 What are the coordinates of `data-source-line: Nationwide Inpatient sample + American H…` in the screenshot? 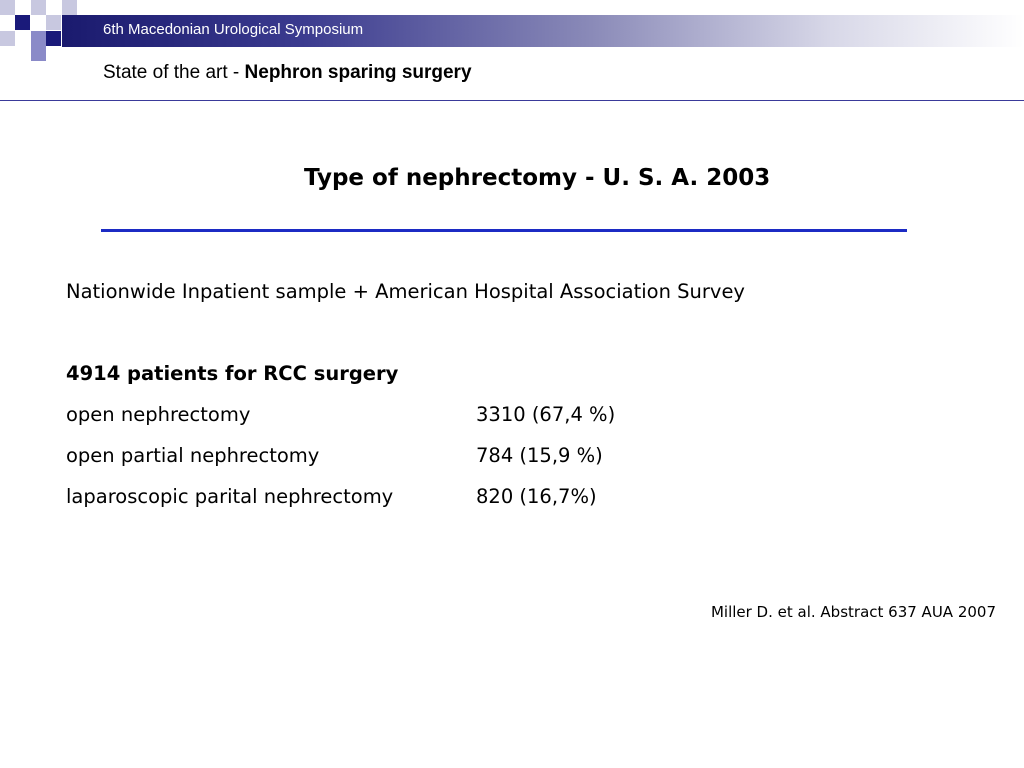 It's located at (405, 291).